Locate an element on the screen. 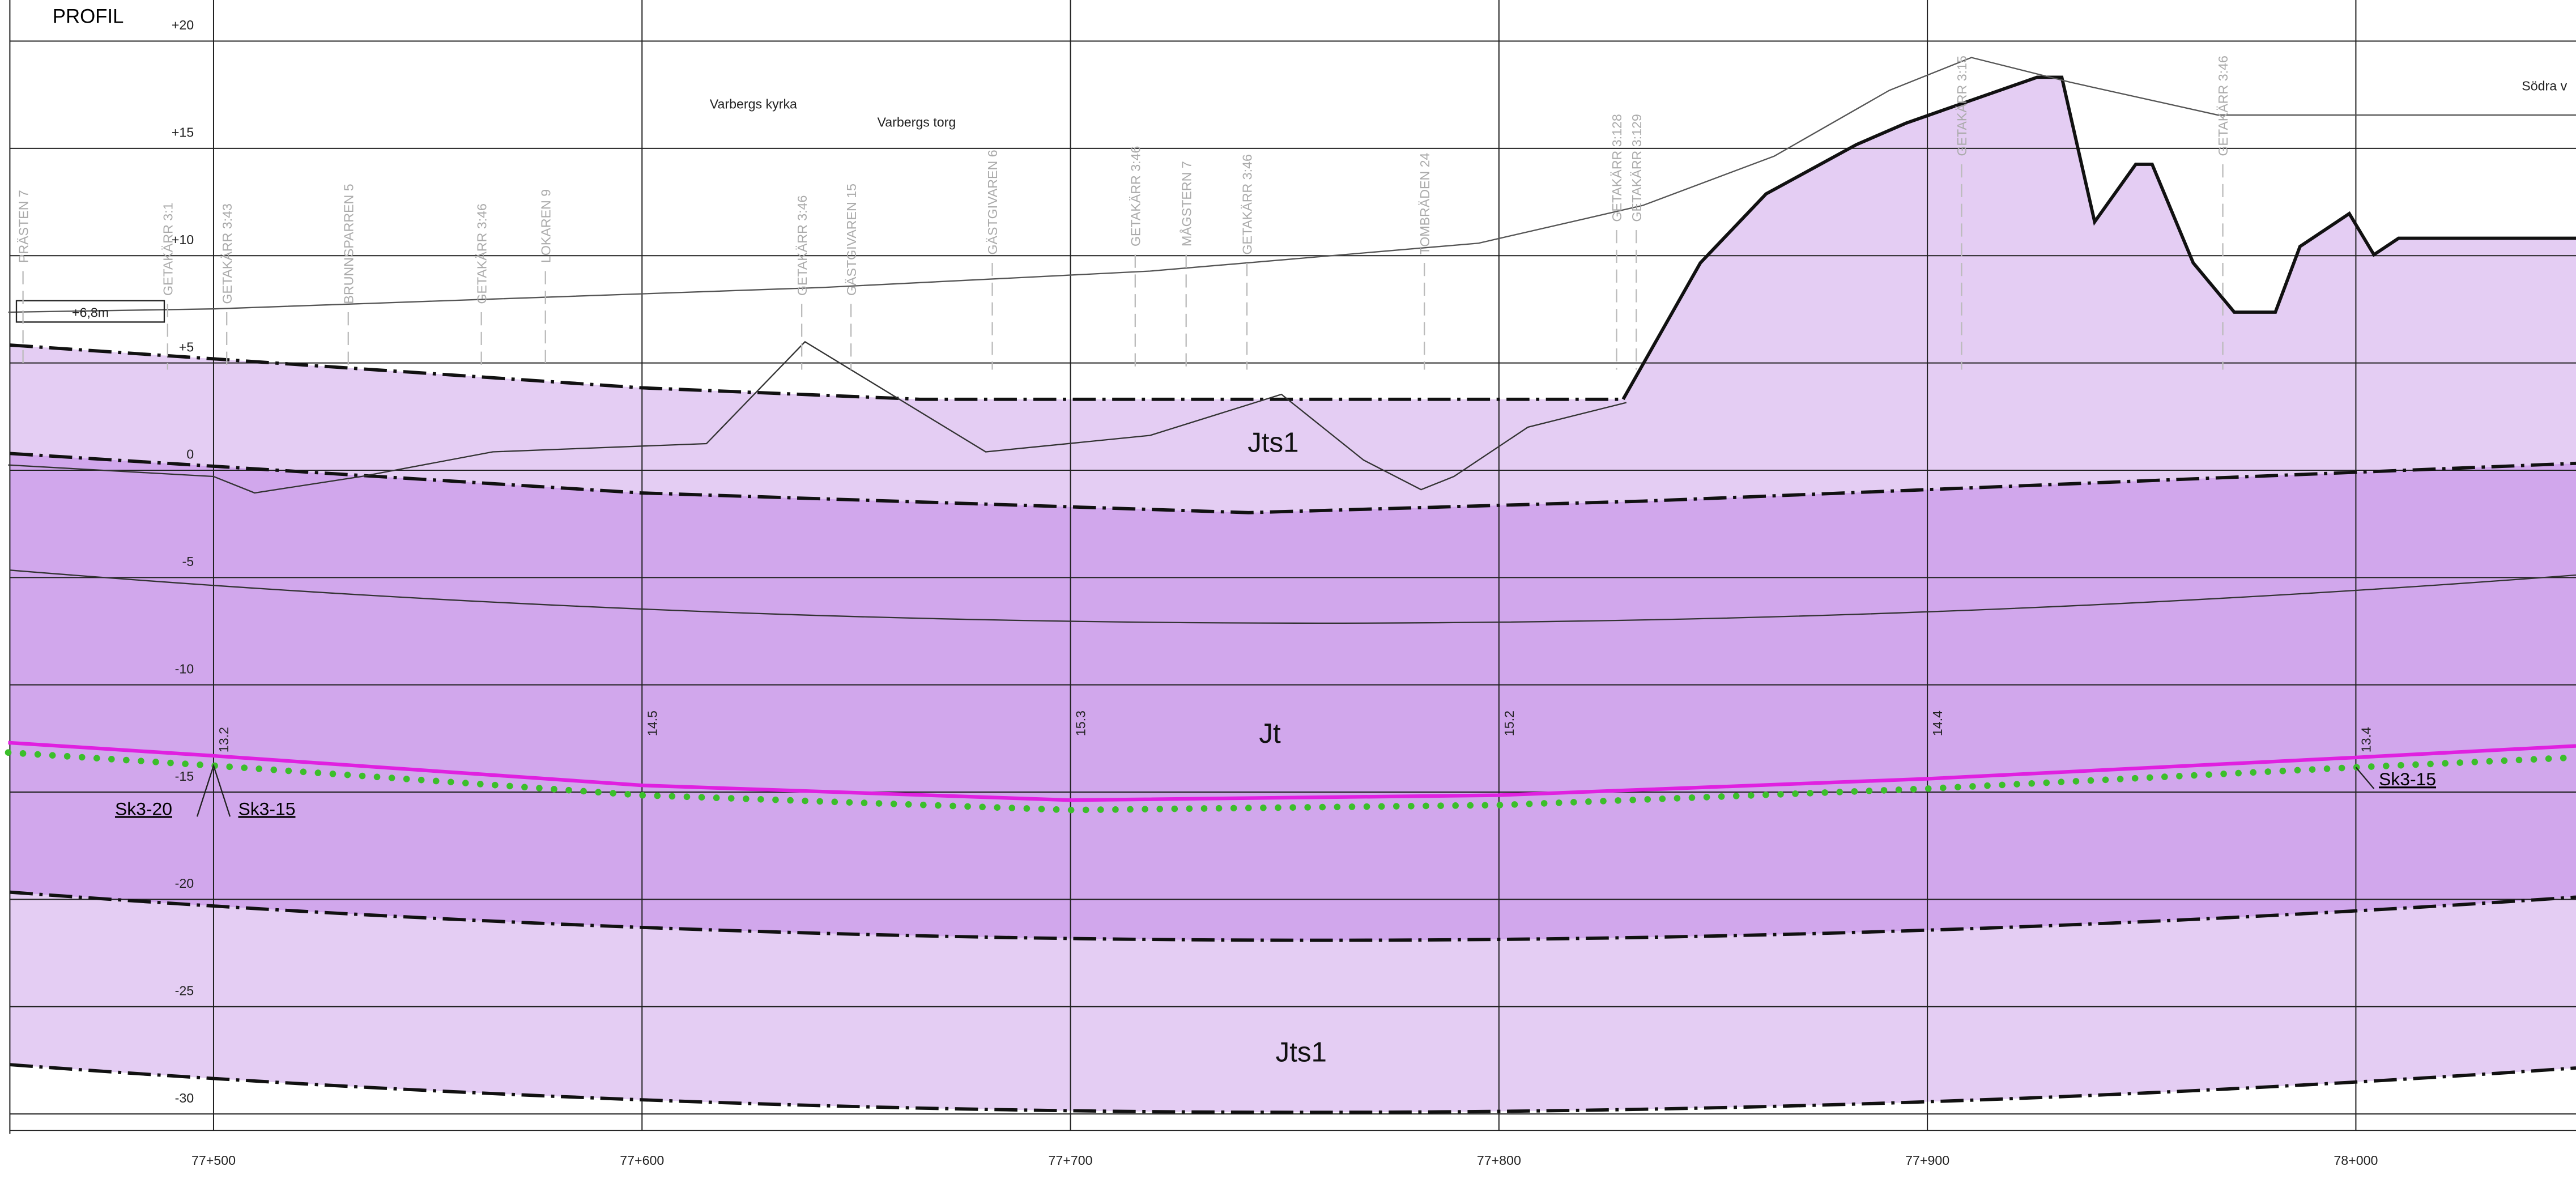  depth-label: 15.3 is located at coordinates (1081, 723).